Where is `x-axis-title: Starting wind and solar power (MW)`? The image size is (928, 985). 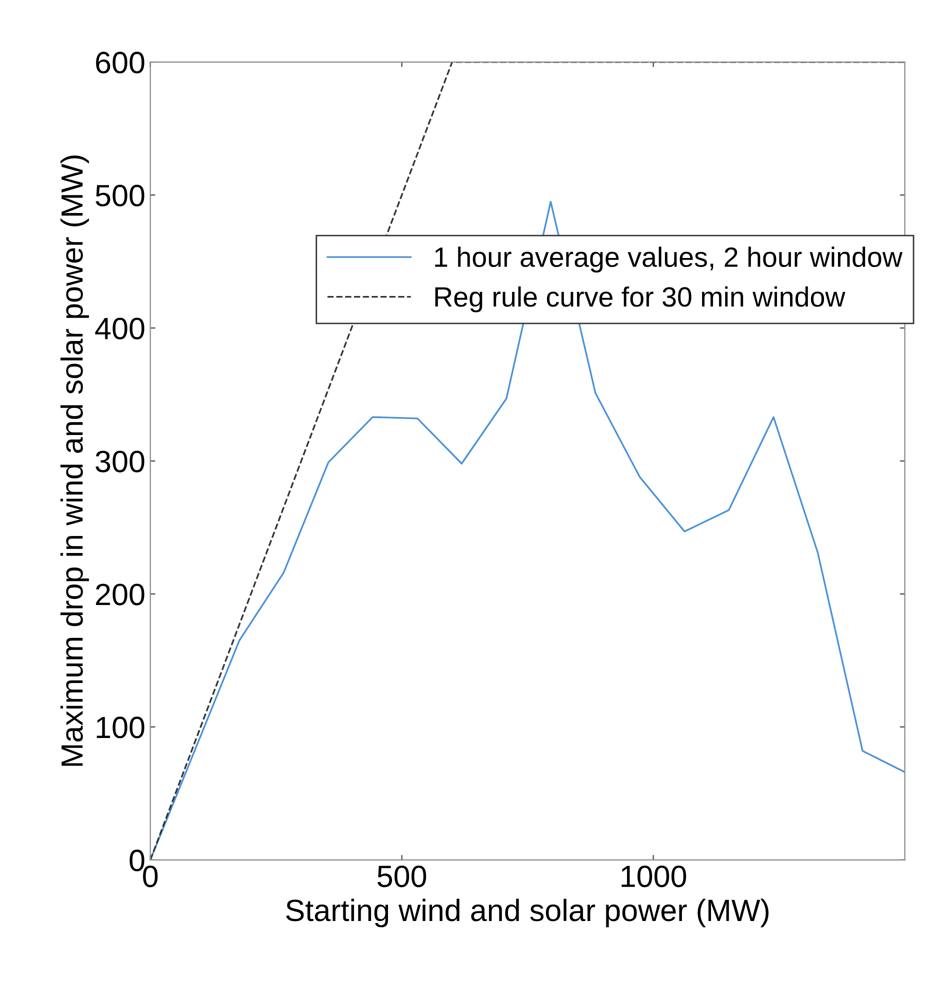 x-axis-title: Starting wind and solar power (MW) is located at coordinates (527, 913).